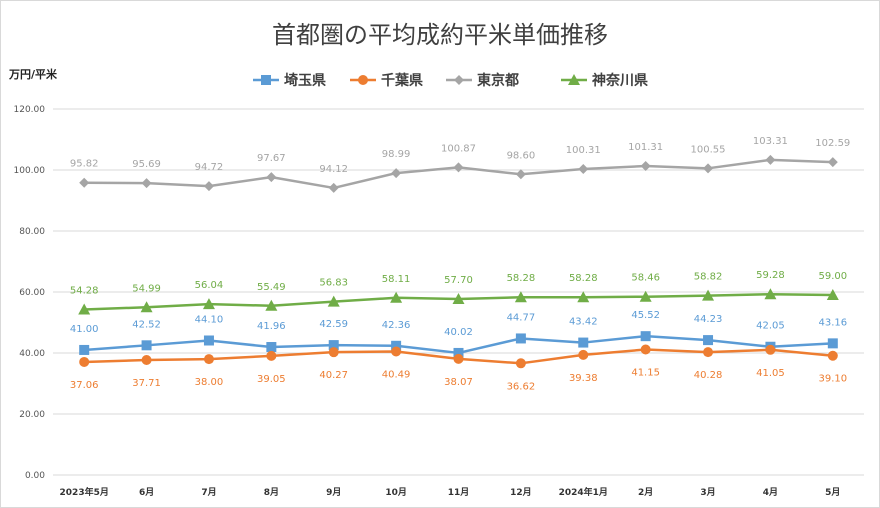 Image resolution: width=880 pixels, height=508 pixels. What do you see at coordinates (32, 232) in the screenshot?
I see `y-tick-label: 80.00` at bounding box center [32, 232].